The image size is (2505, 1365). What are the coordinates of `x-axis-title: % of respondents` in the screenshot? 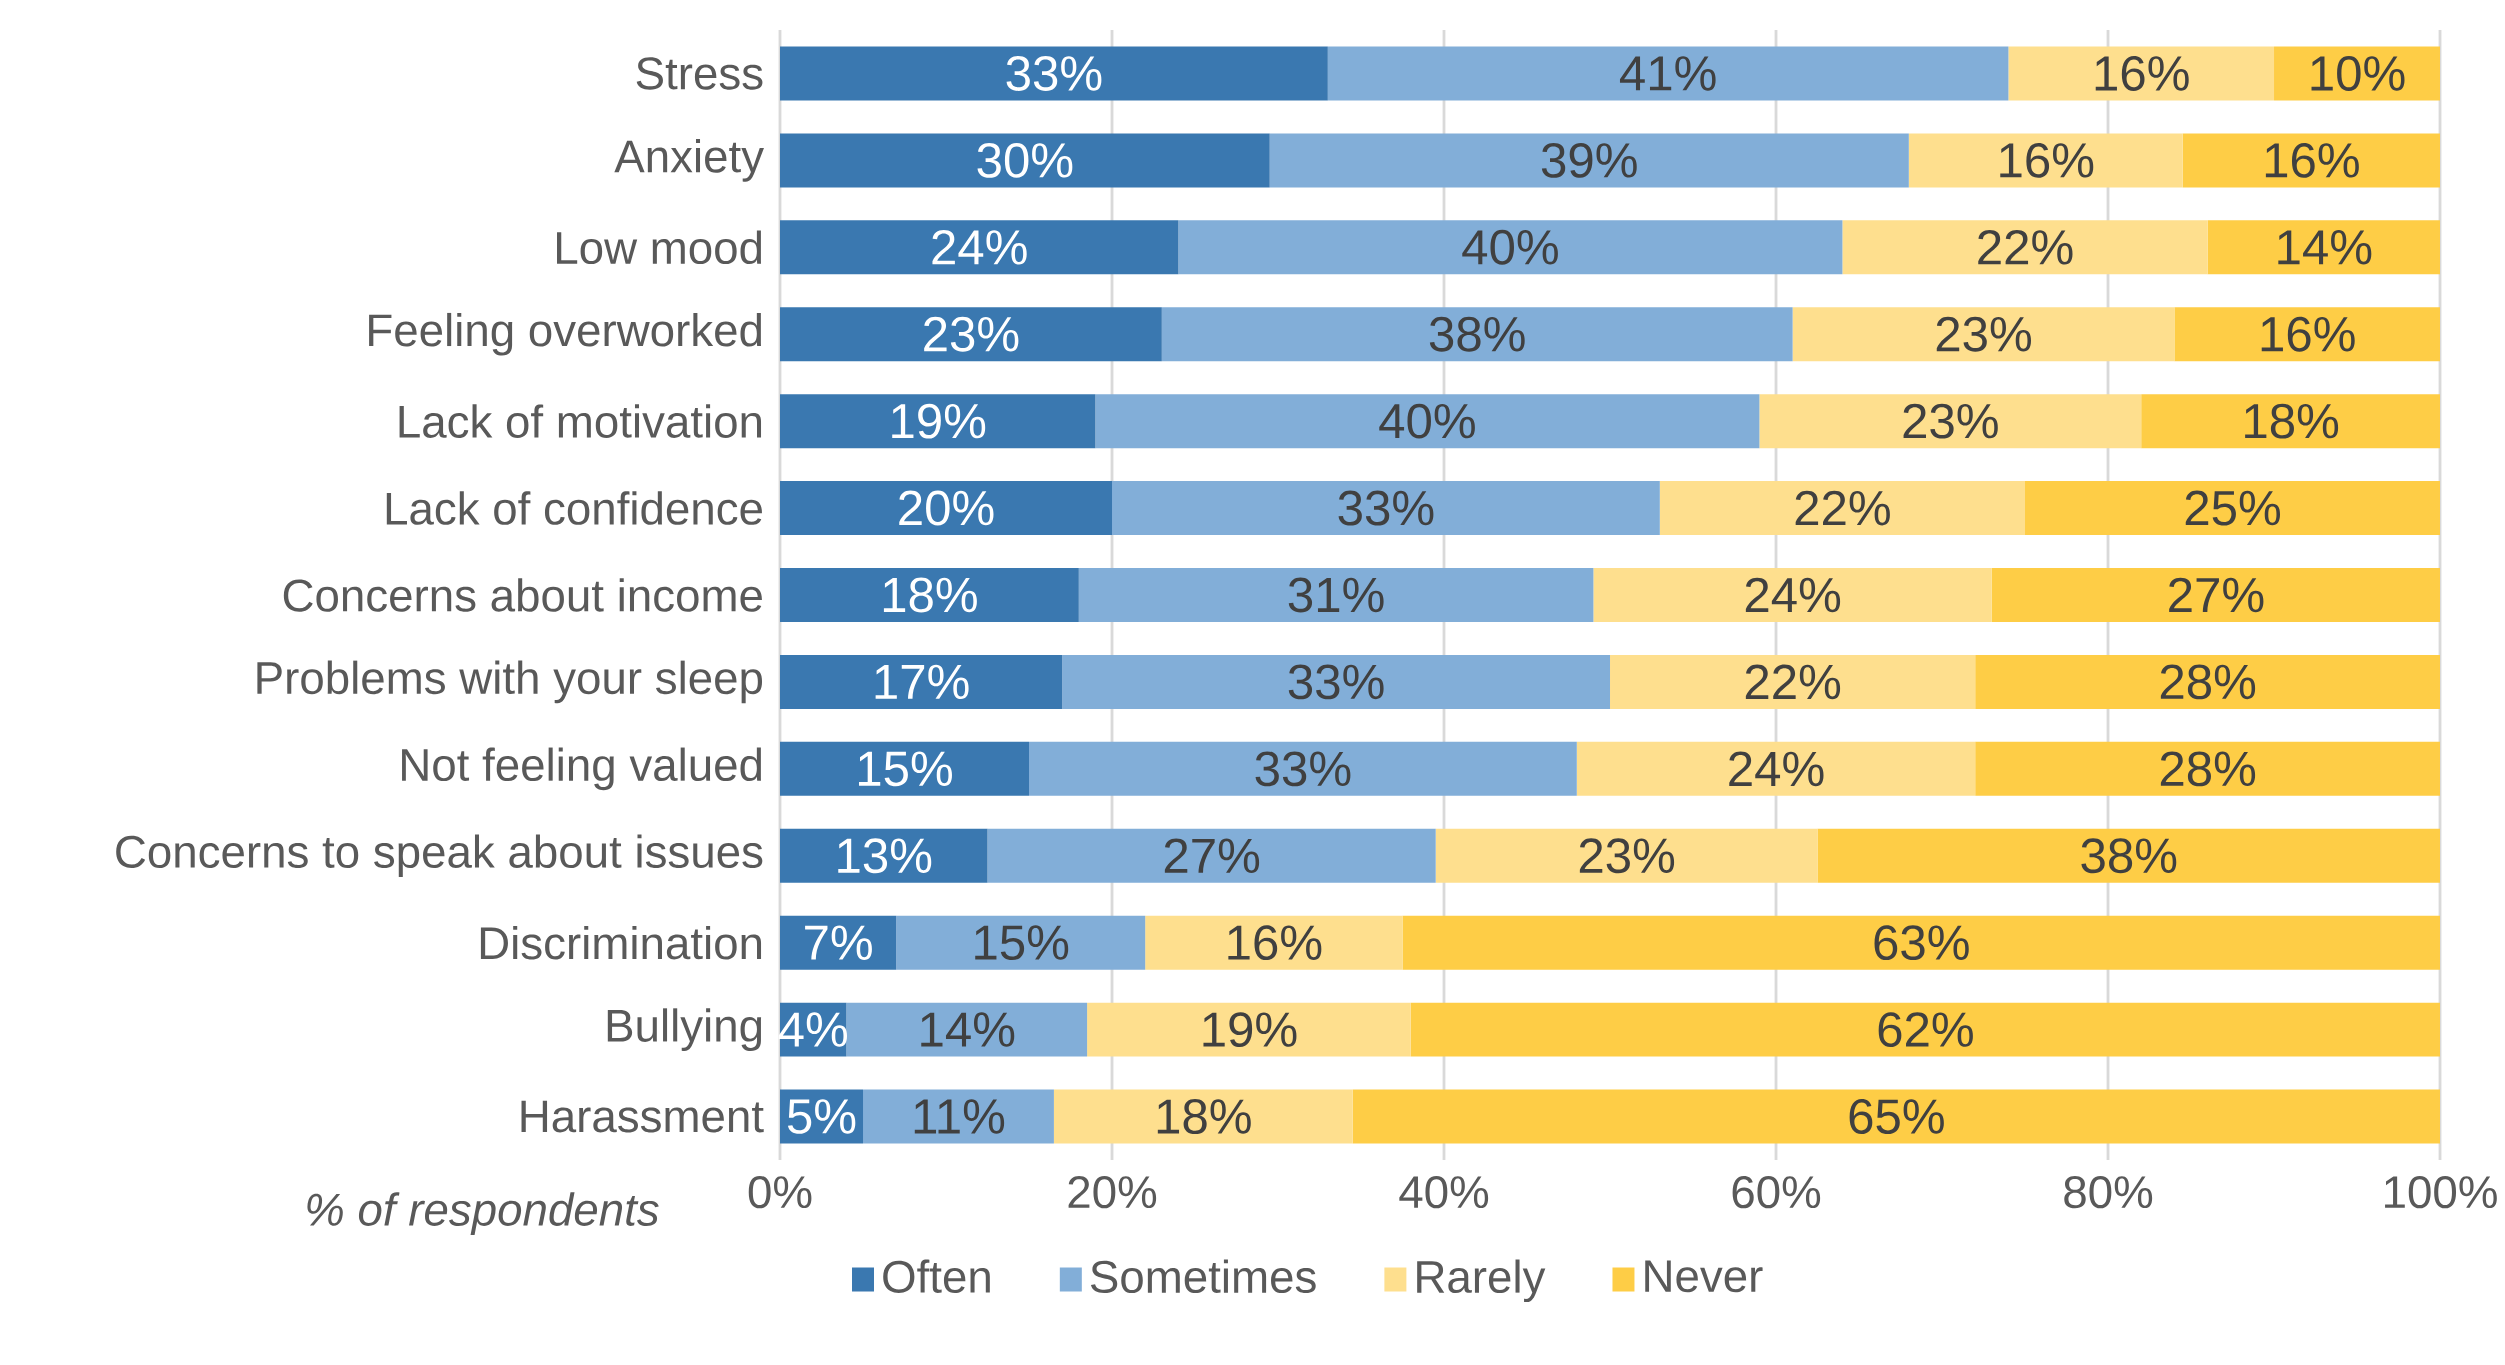 It's located at (483, 1213).